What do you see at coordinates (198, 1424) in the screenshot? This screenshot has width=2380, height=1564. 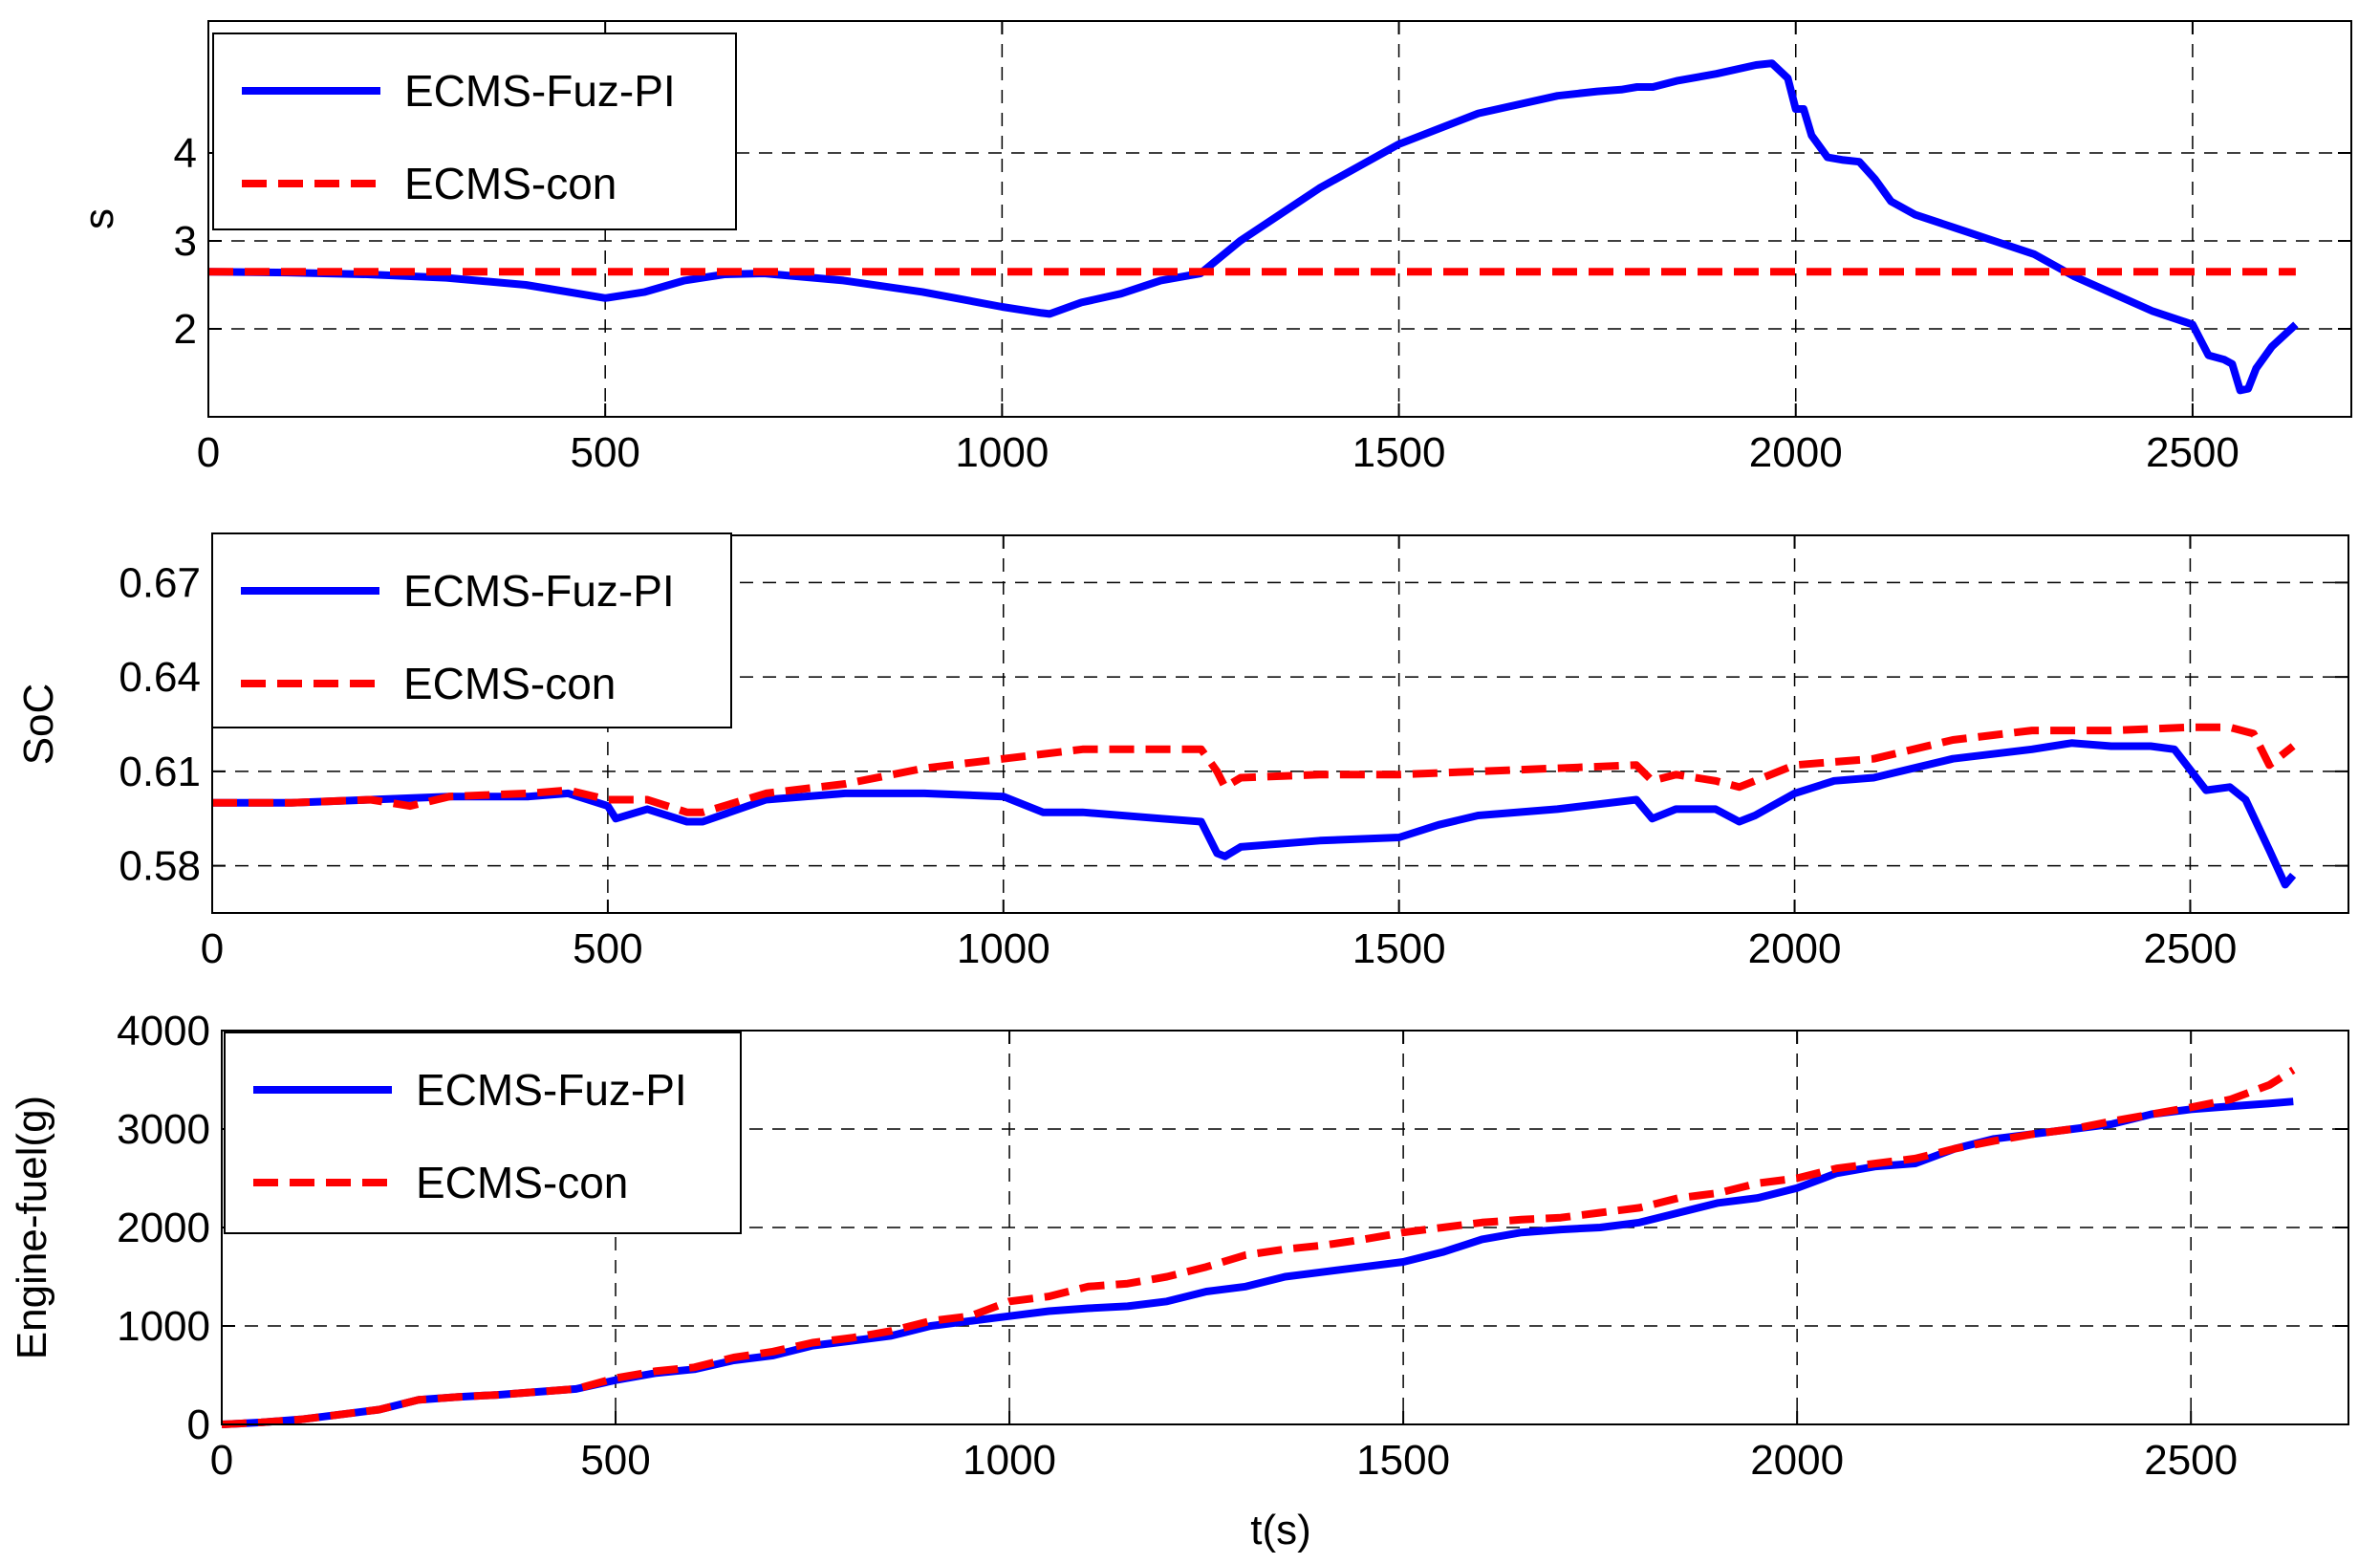 I see `y-tick-label: 0` at bounding box center [198, 1424].